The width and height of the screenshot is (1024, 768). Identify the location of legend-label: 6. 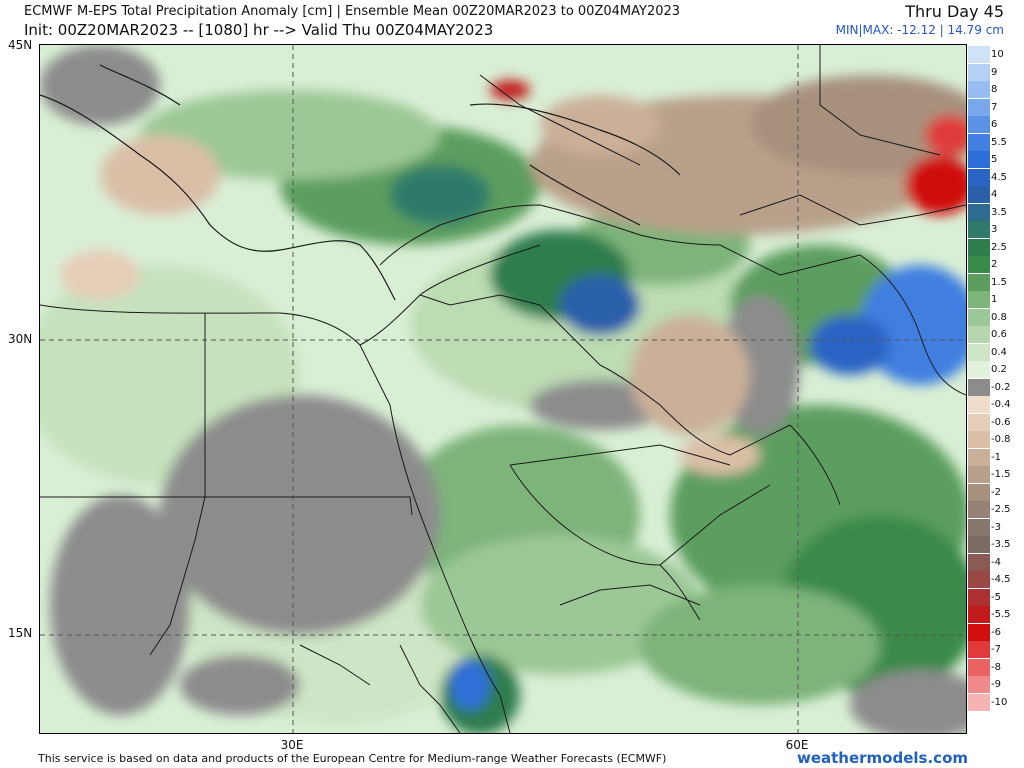
(994, 124).